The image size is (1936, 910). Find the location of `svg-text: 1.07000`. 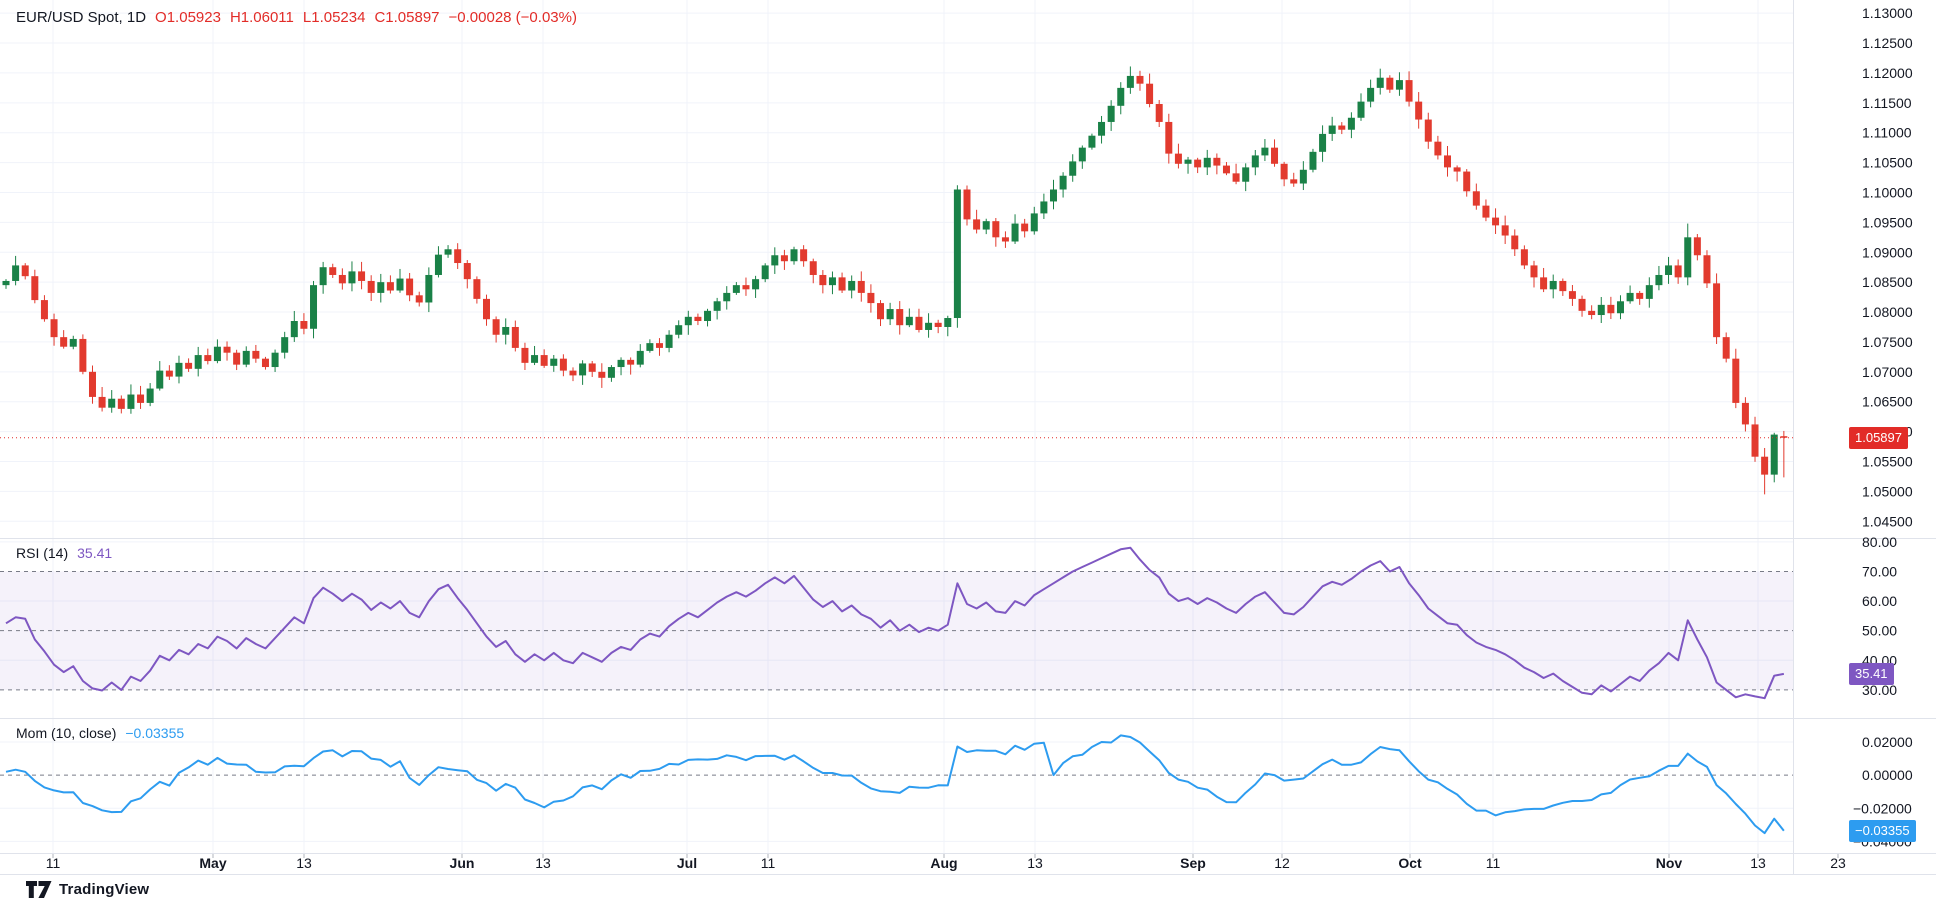

svg-text: 1.07000 is located at coordinates (1887, 372).